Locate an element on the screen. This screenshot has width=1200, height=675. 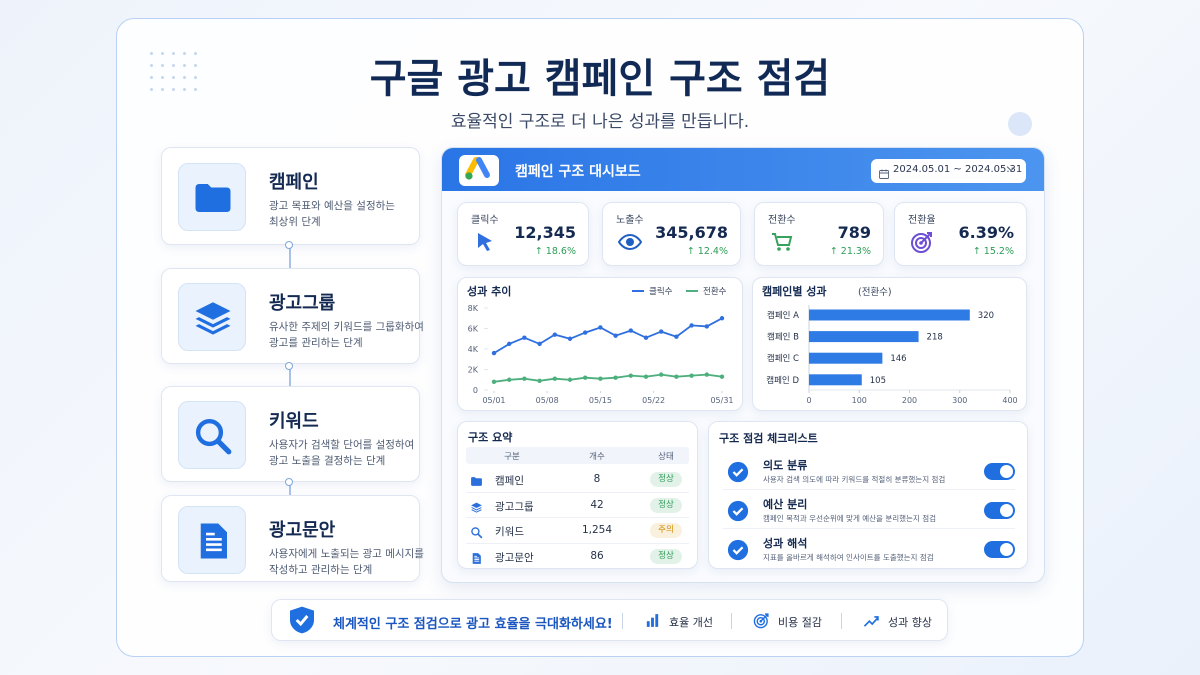
column-header: 구분 is located at coordinates (512, 457).